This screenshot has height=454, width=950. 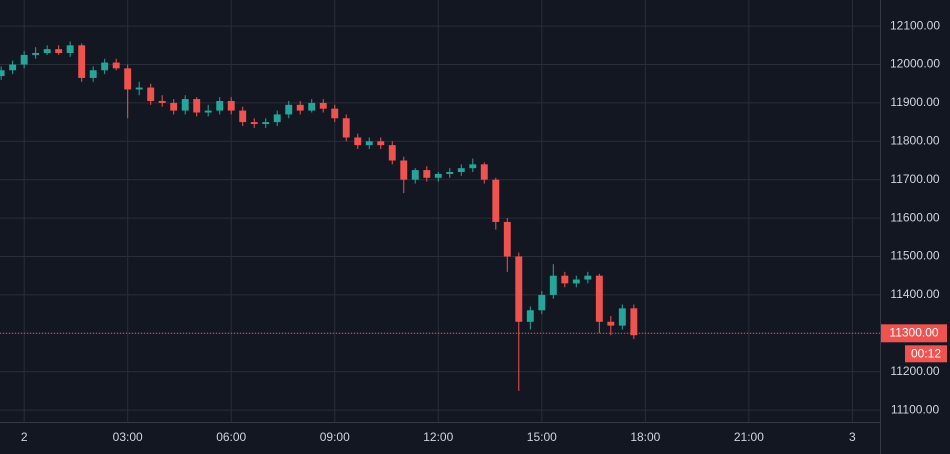 I want to click on y-tick-label: 11800.00, so click(x=914, y=140).